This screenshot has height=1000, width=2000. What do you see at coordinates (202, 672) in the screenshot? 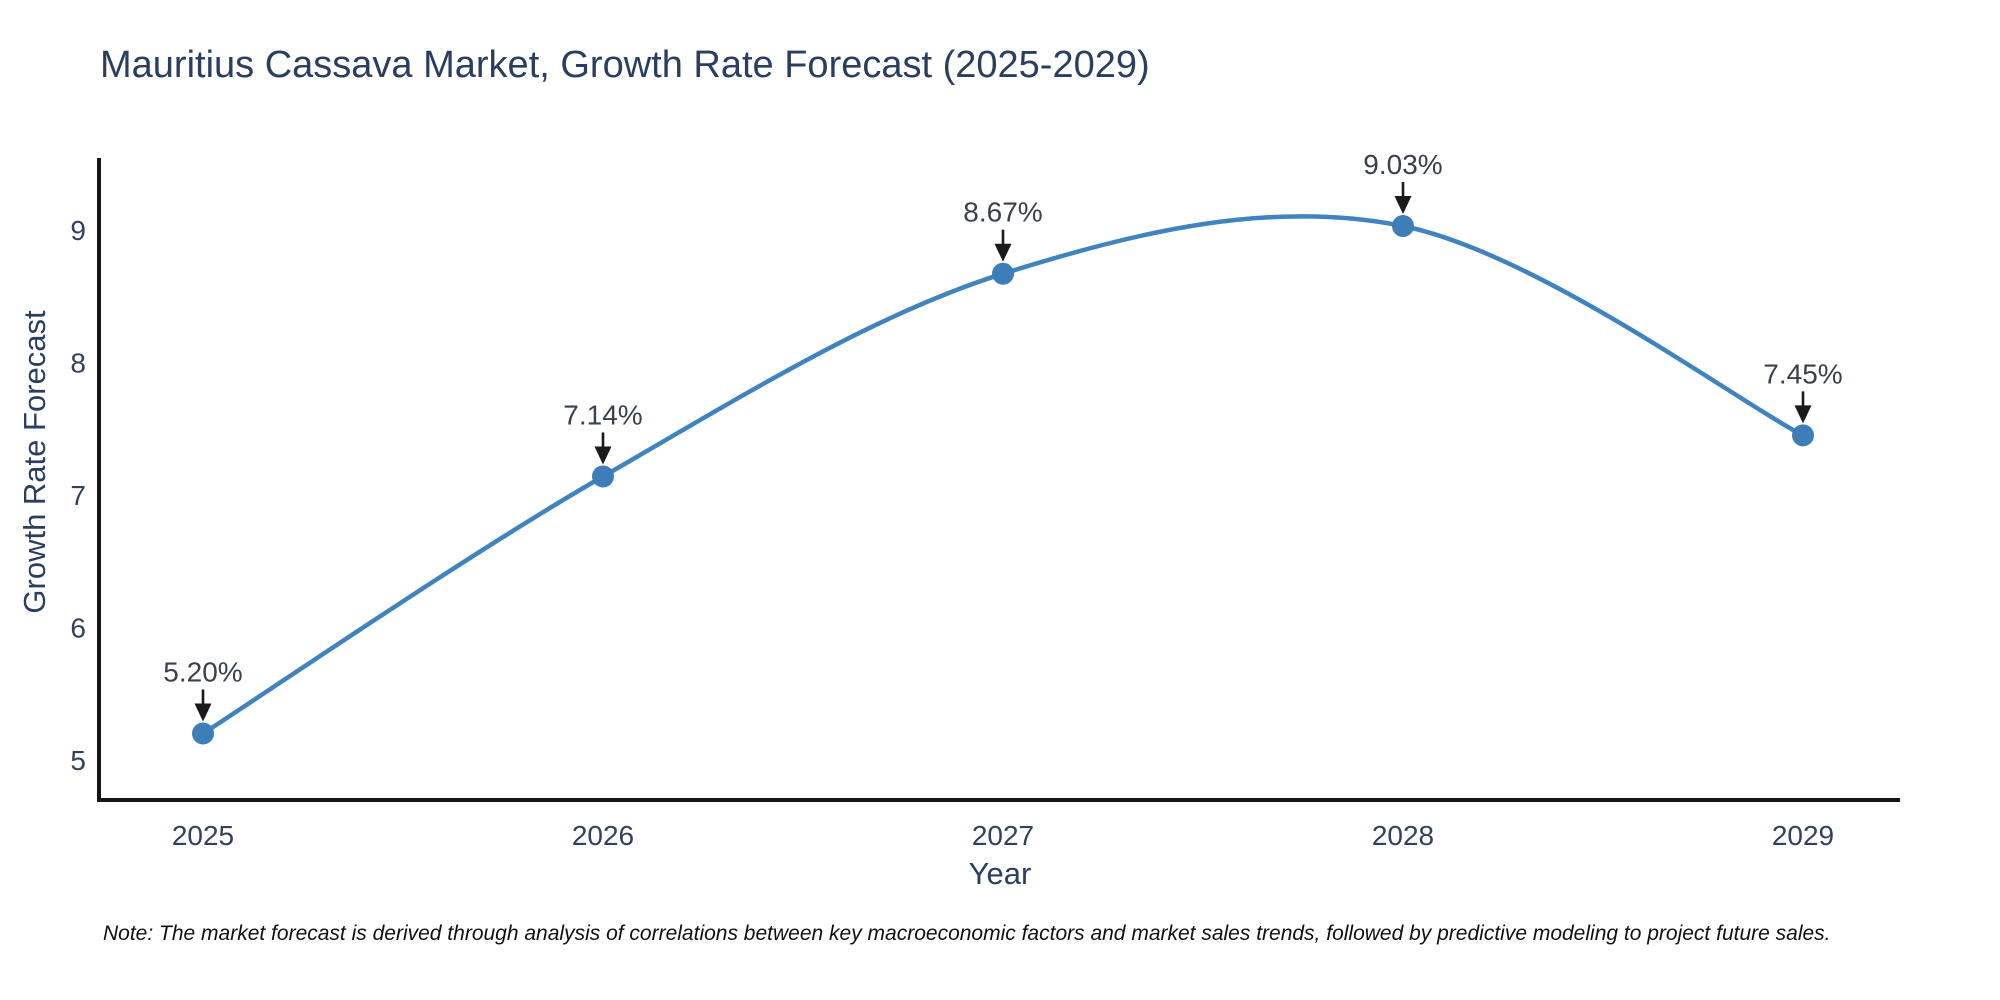
I see `data-point-label: 5.20%` at bounding box center [202, 672].